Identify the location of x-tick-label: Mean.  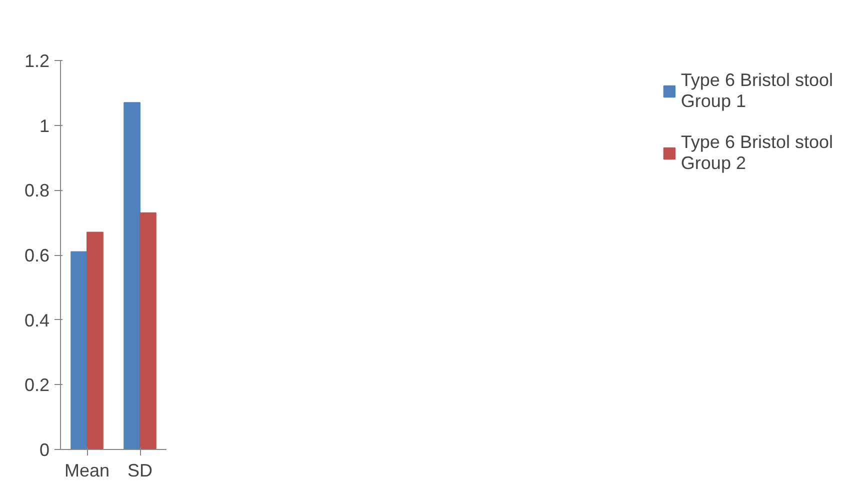
(87, 470).